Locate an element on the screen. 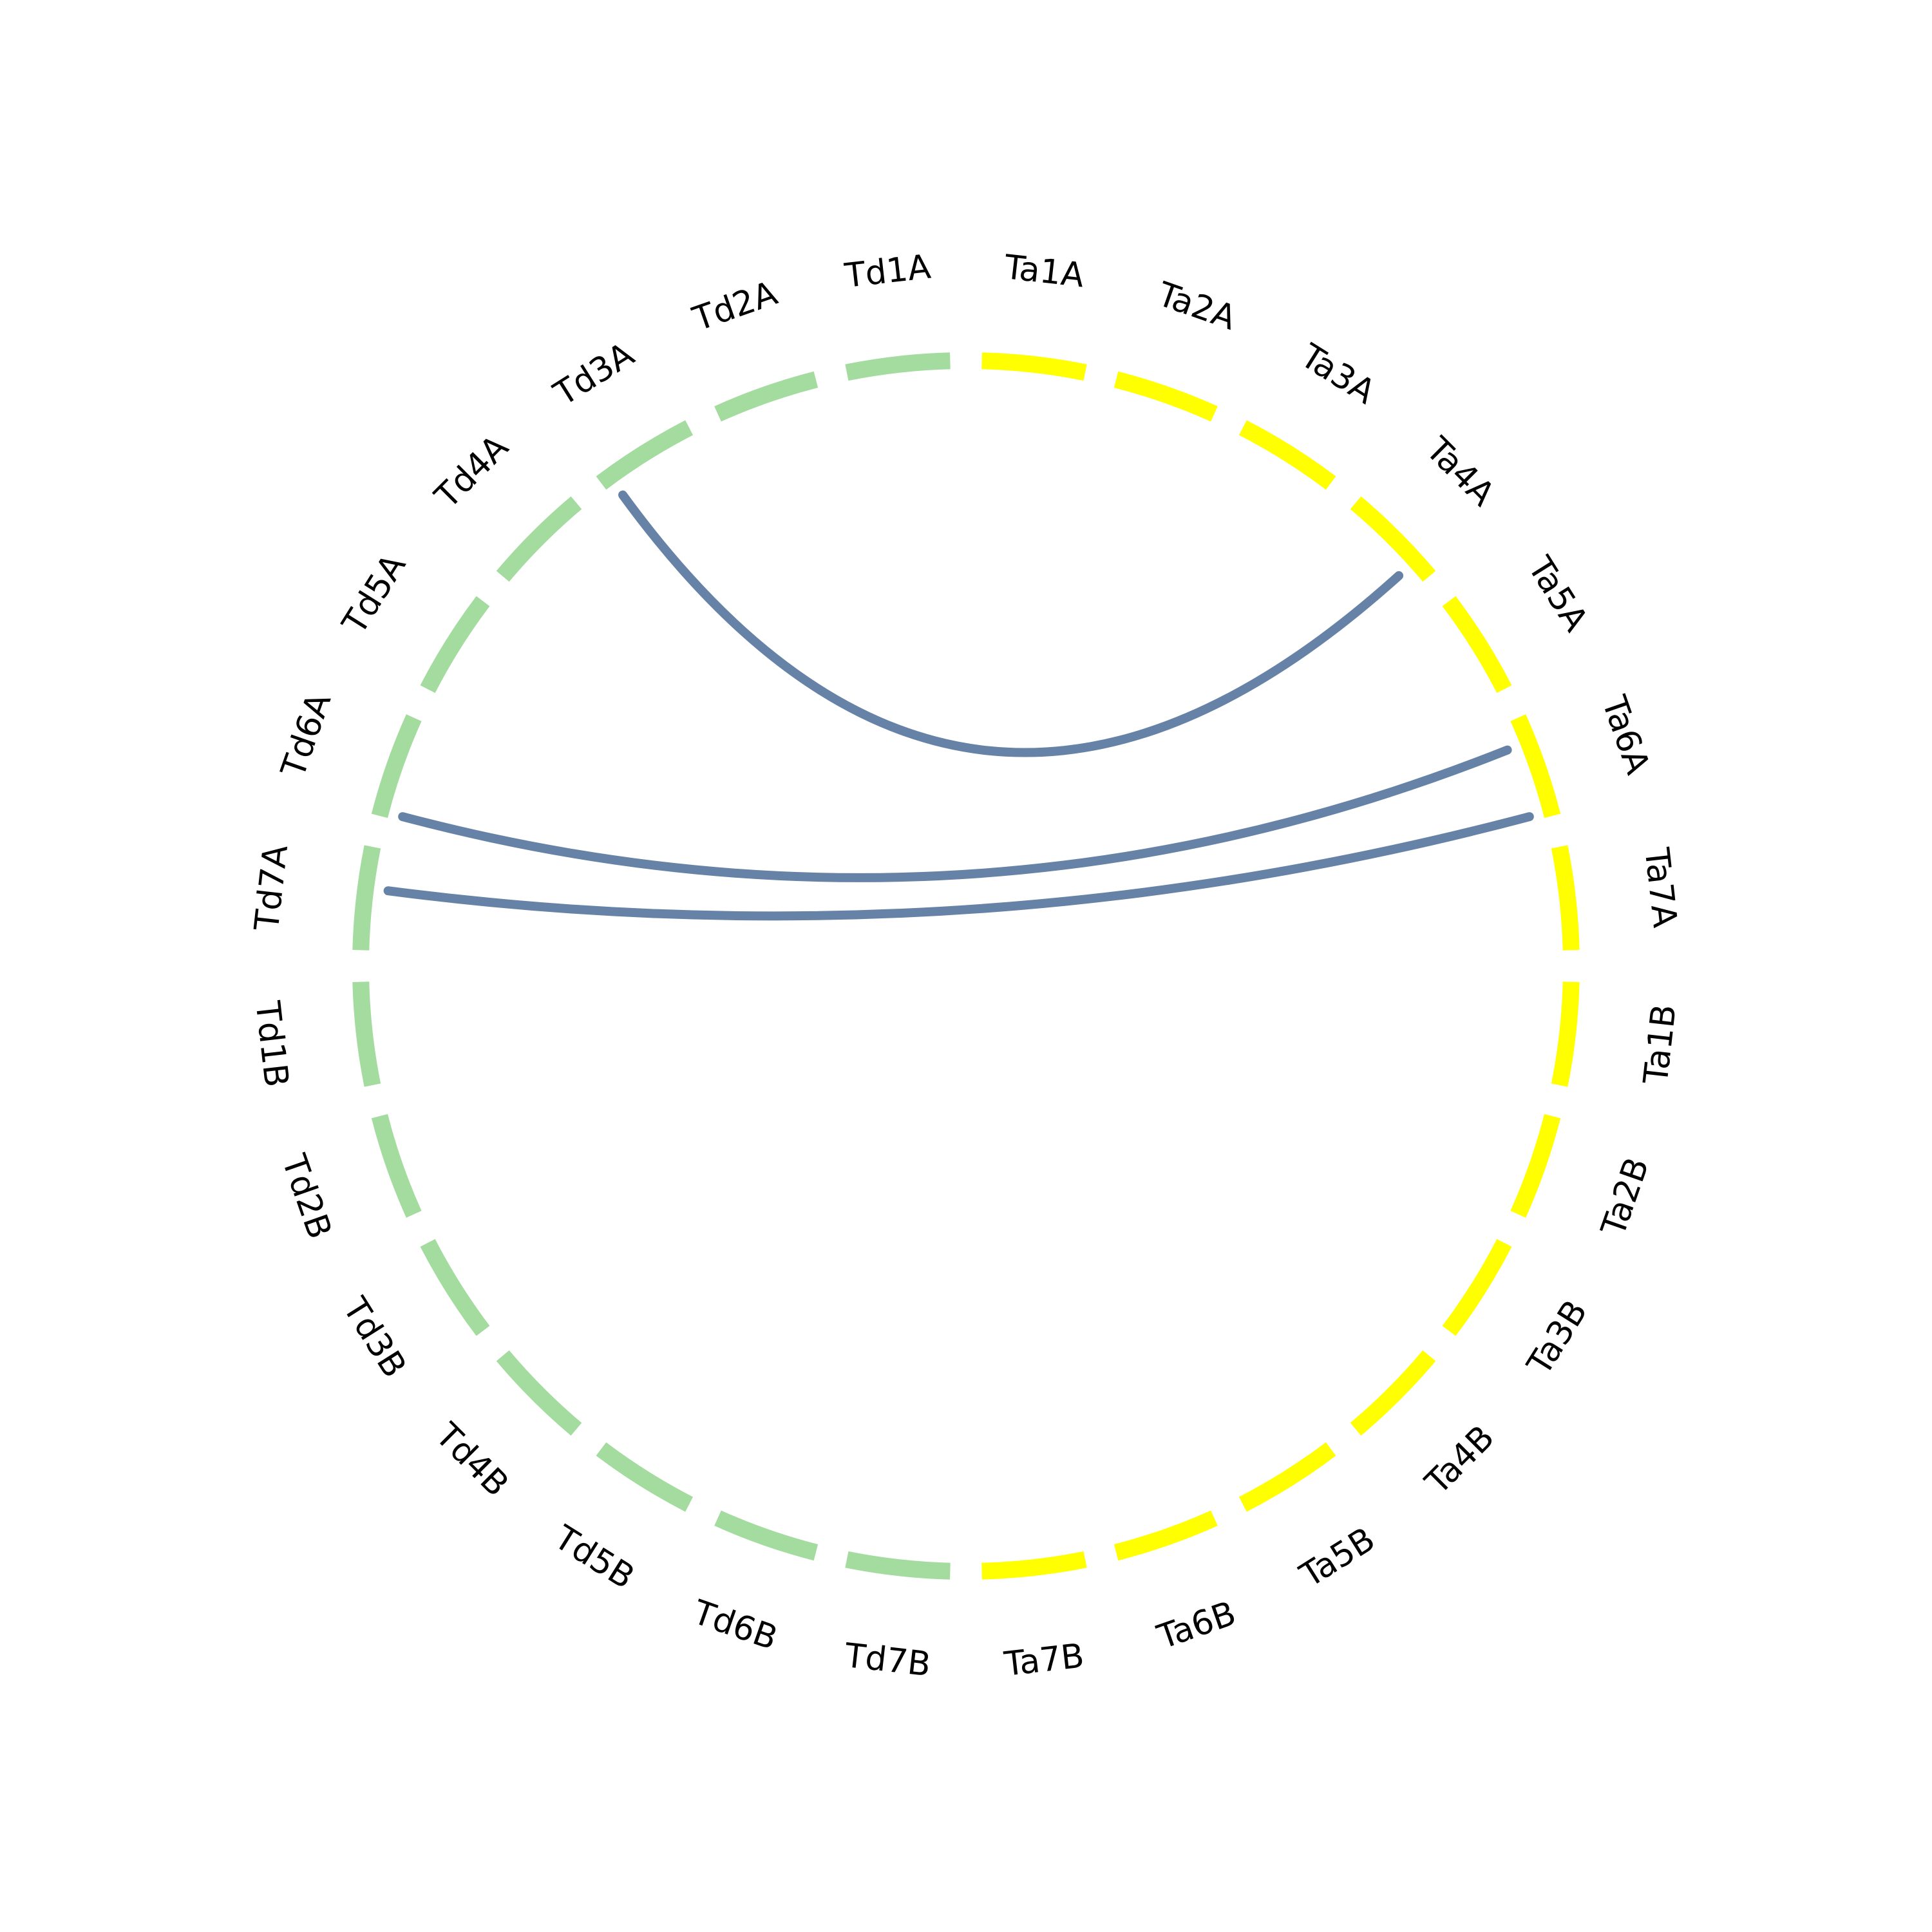  chromosome-segment-td6a is located at coordinates (397, 766).